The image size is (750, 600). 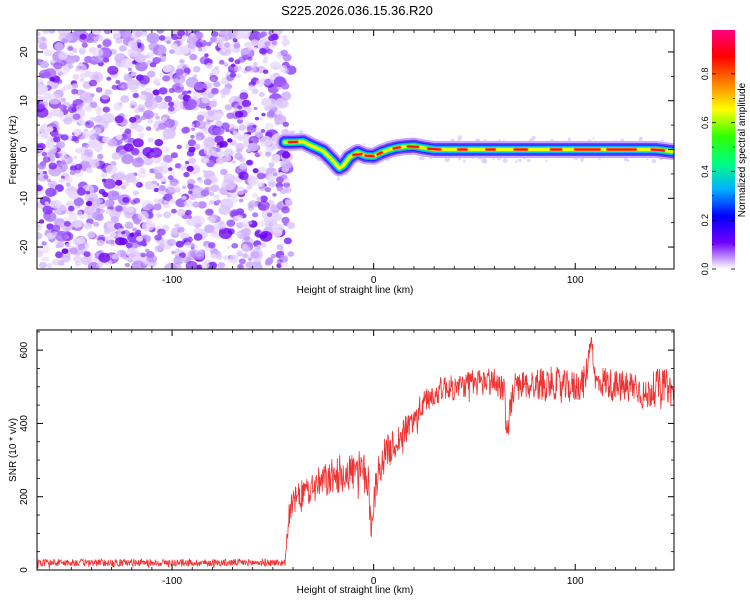 What do you see at coordinates (575, 280) in the screenshot?
I see `x-tick-label: 100` at bounding box center [575, 280].